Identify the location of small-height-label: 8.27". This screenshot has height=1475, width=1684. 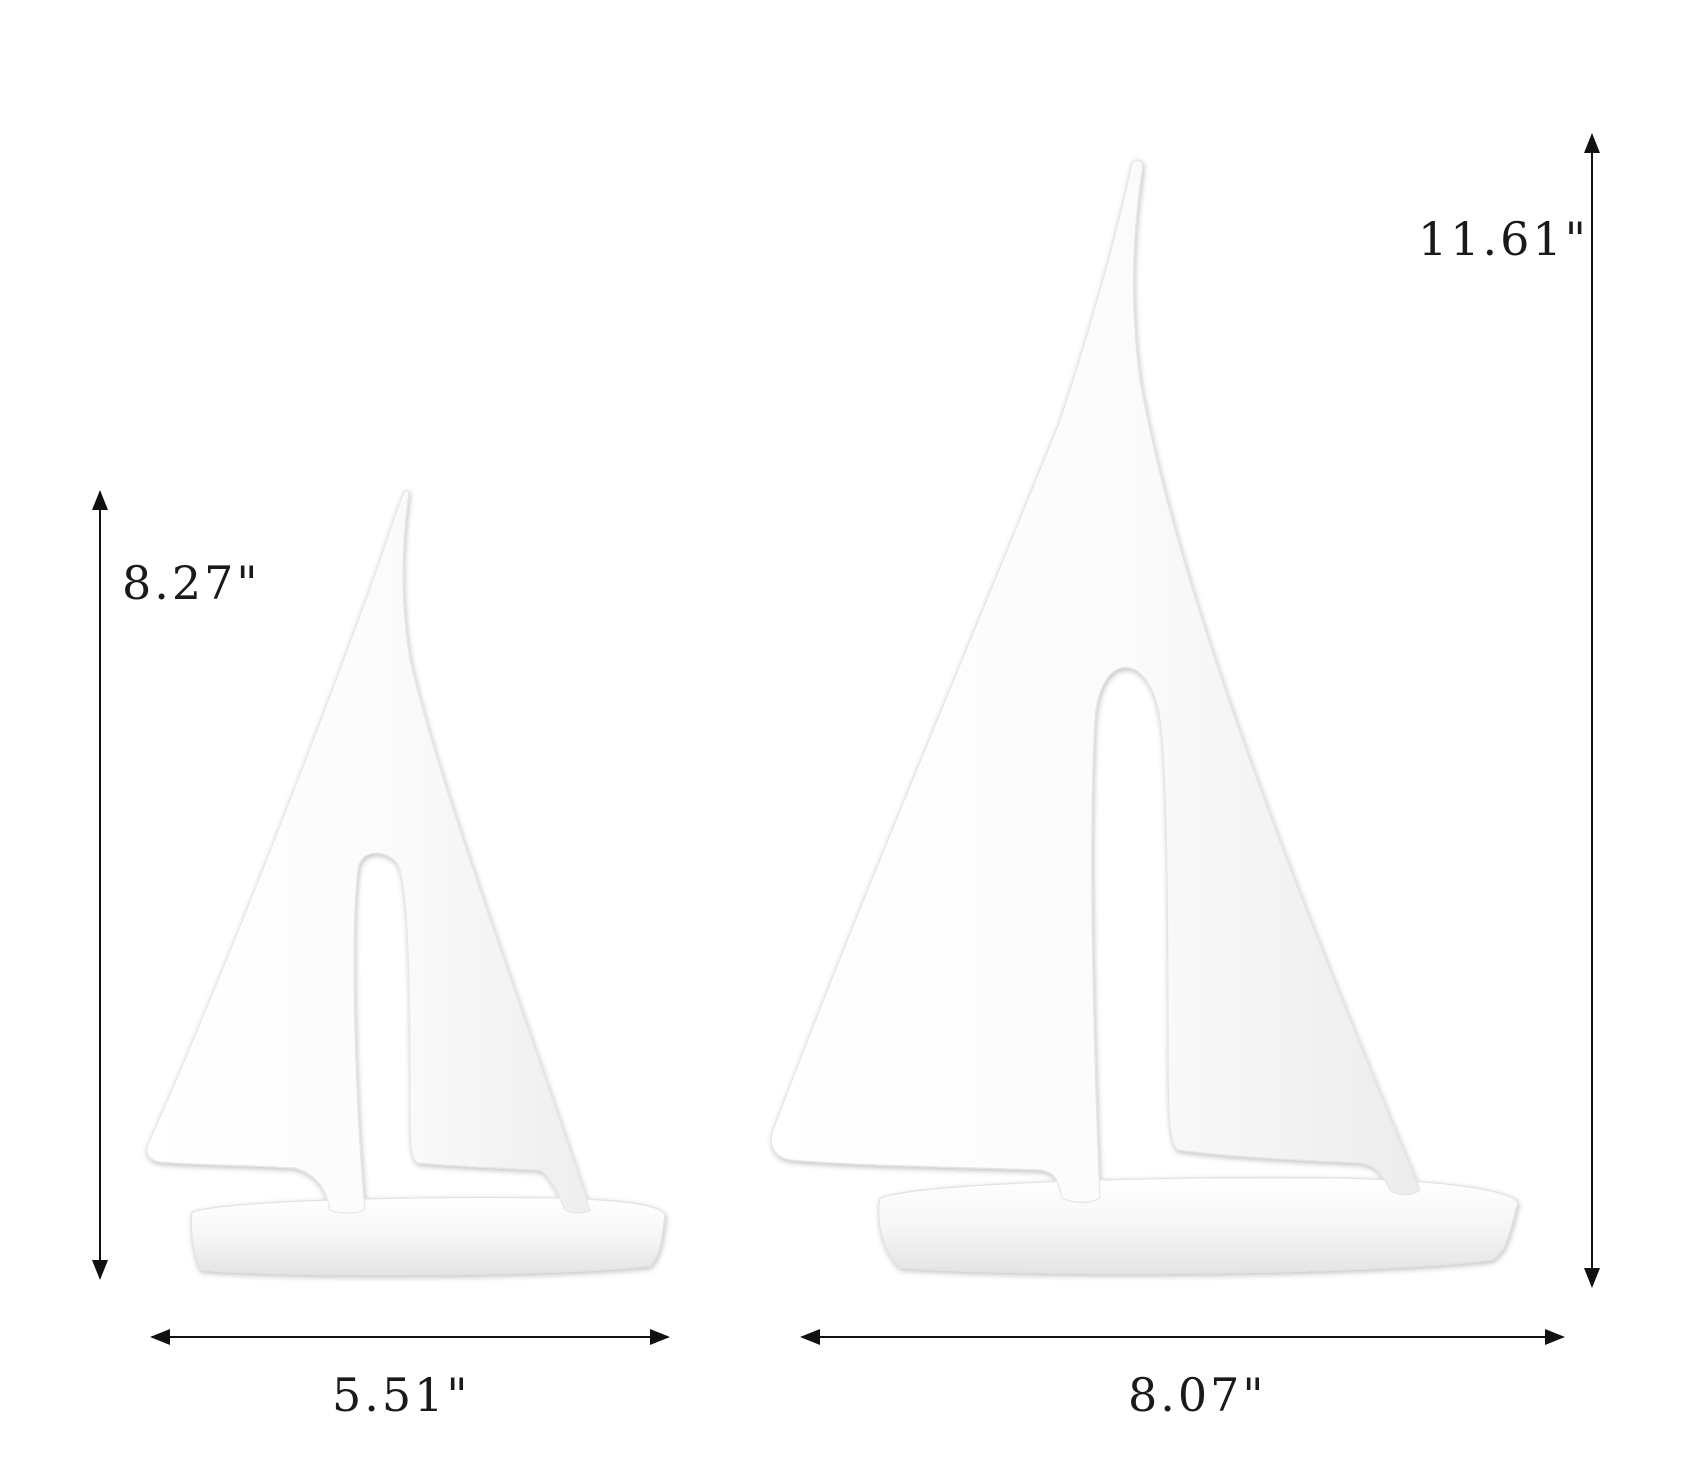
(191, 583).